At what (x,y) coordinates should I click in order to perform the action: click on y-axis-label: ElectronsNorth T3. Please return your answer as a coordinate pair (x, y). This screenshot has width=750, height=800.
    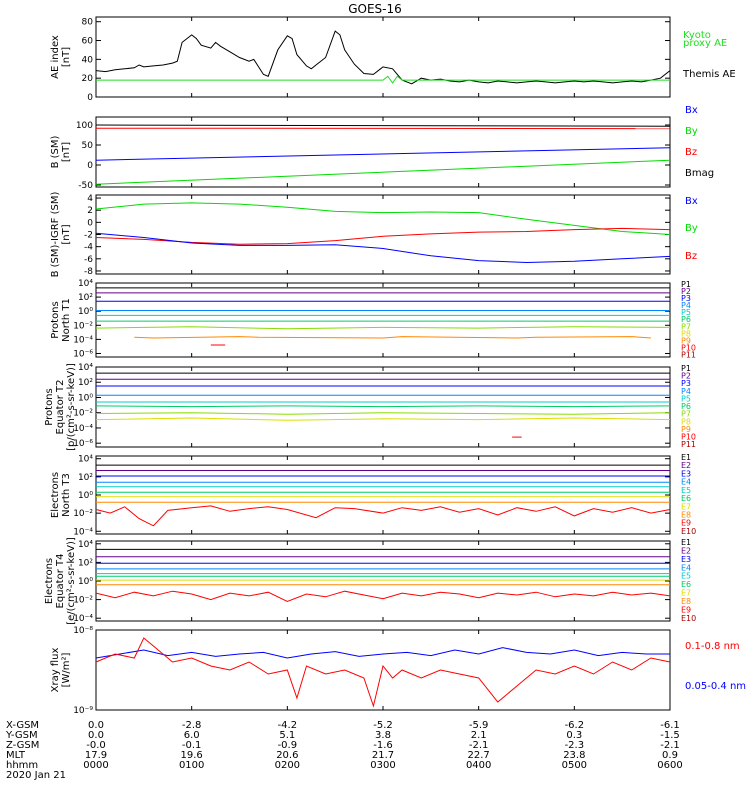
    Looking at the image, I should click on (61, 495).